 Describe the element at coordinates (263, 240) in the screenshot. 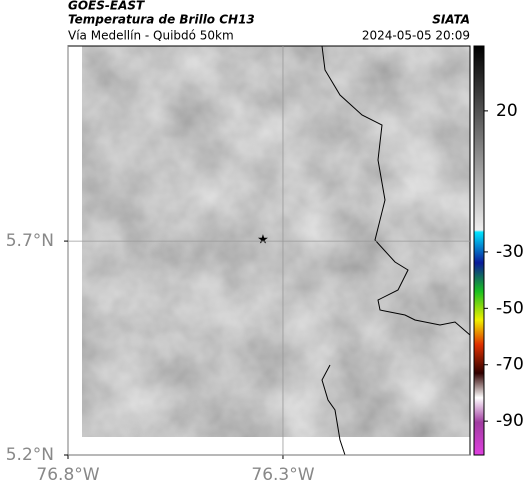

I see `location-marker: ★` at that location.